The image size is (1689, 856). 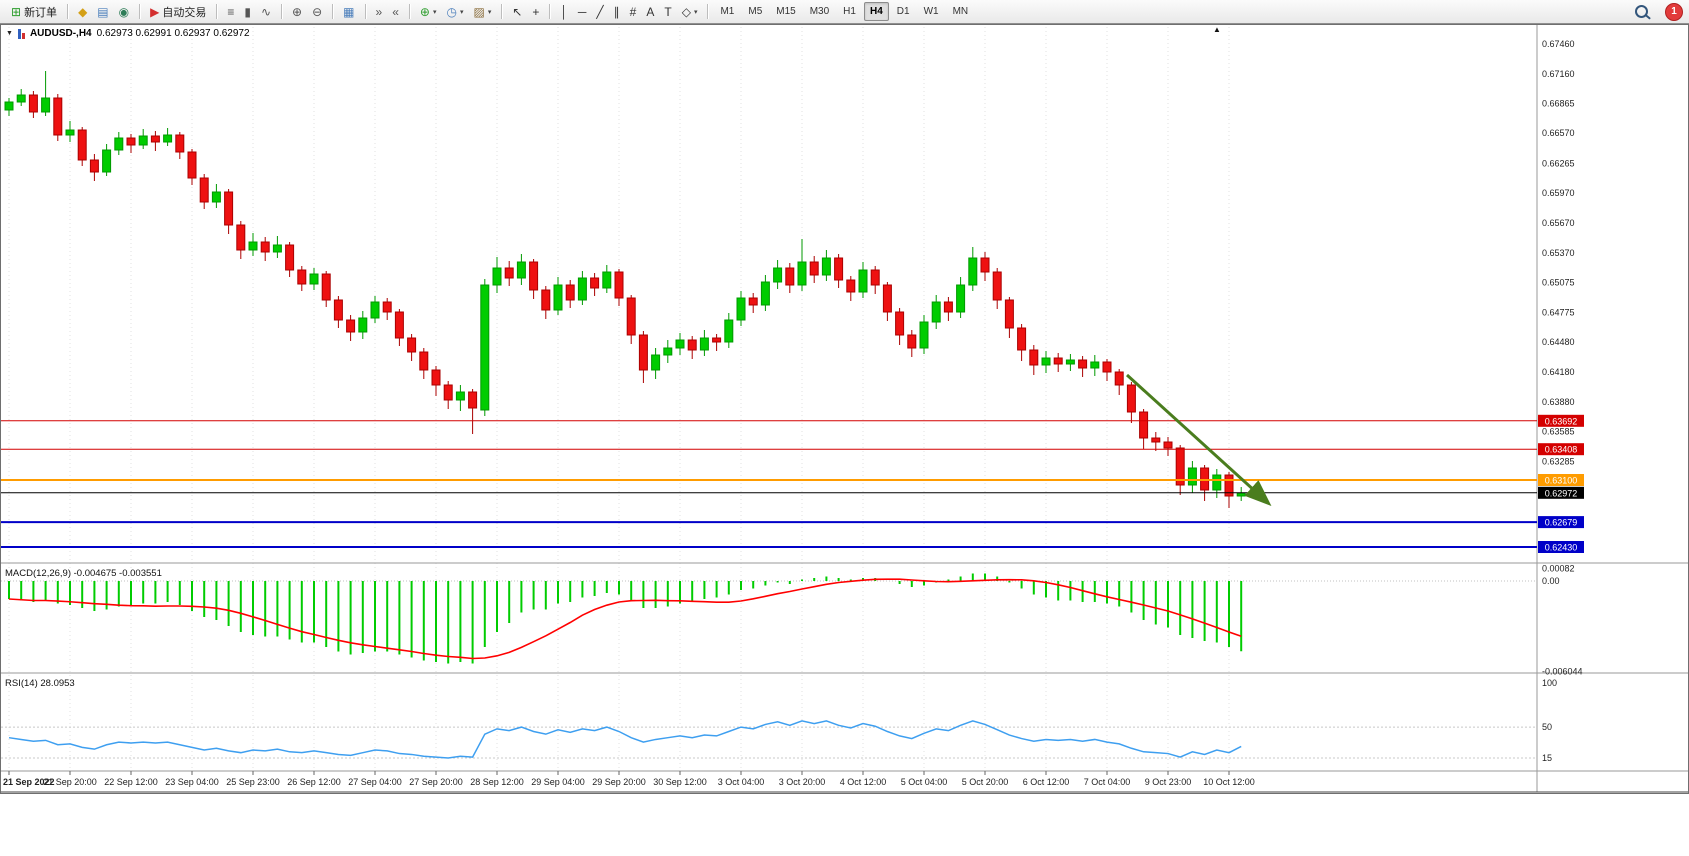 I want to click on candlestick-chart-button: ▮, so click(x=247, y=11).